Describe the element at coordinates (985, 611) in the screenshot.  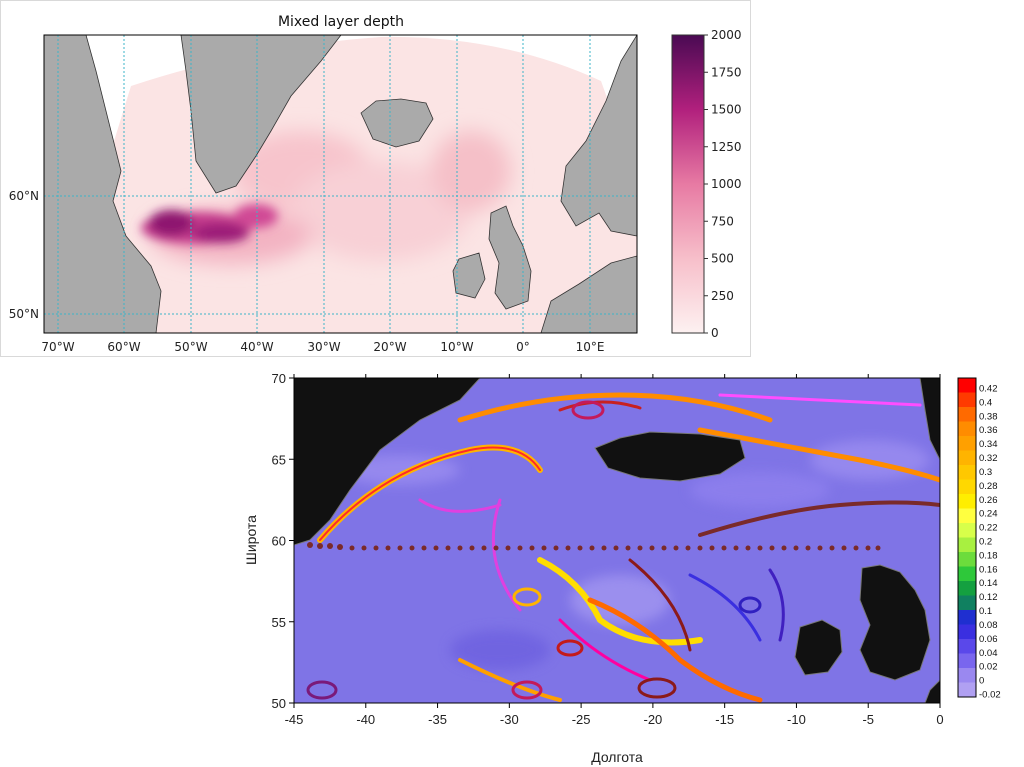
I see `colorbar-tick-label: 0.1` at that location.